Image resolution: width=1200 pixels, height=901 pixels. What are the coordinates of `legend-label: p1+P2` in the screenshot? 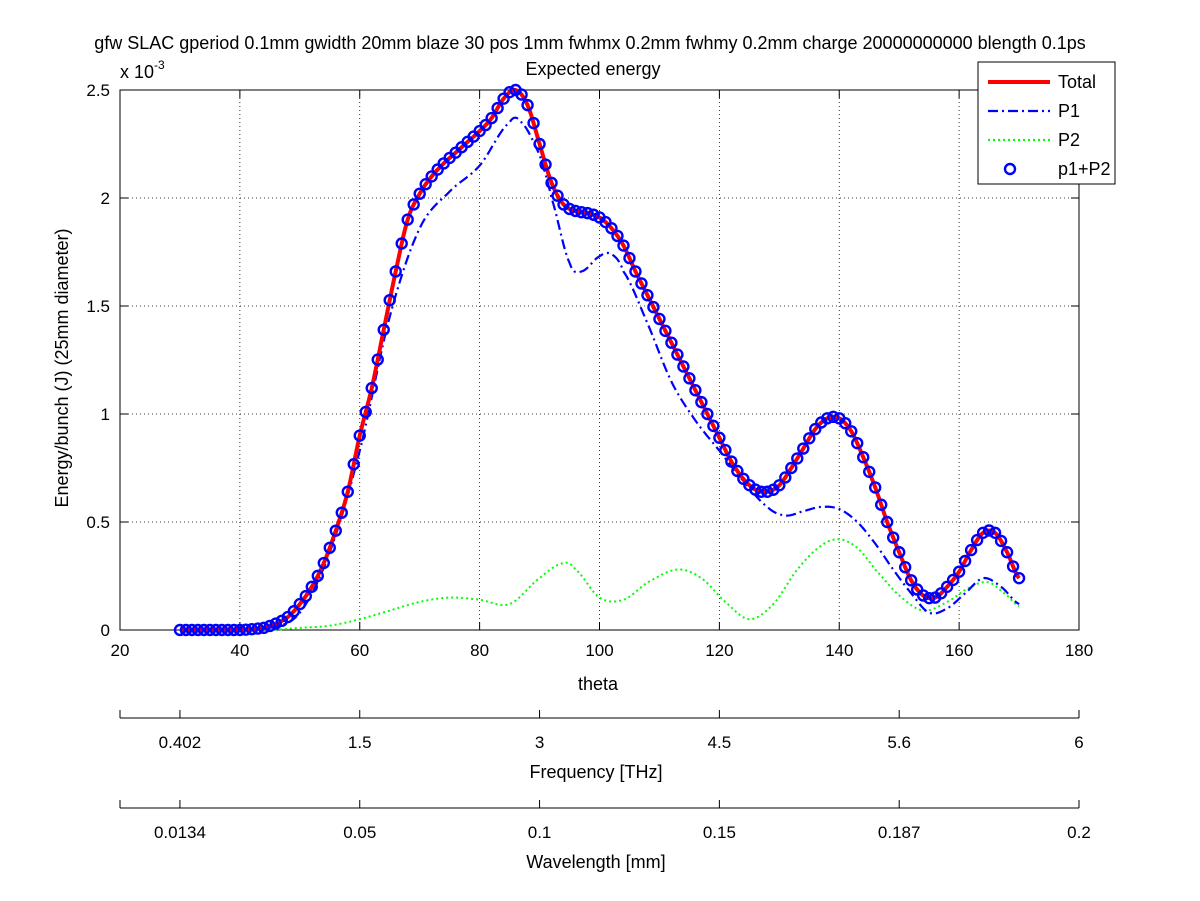 It's located at (1084, 169).